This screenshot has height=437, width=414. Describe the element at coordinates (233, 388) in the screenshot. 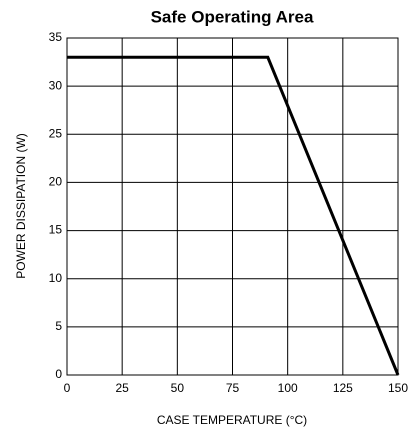

I see `x-tick-label: 75` at that location.